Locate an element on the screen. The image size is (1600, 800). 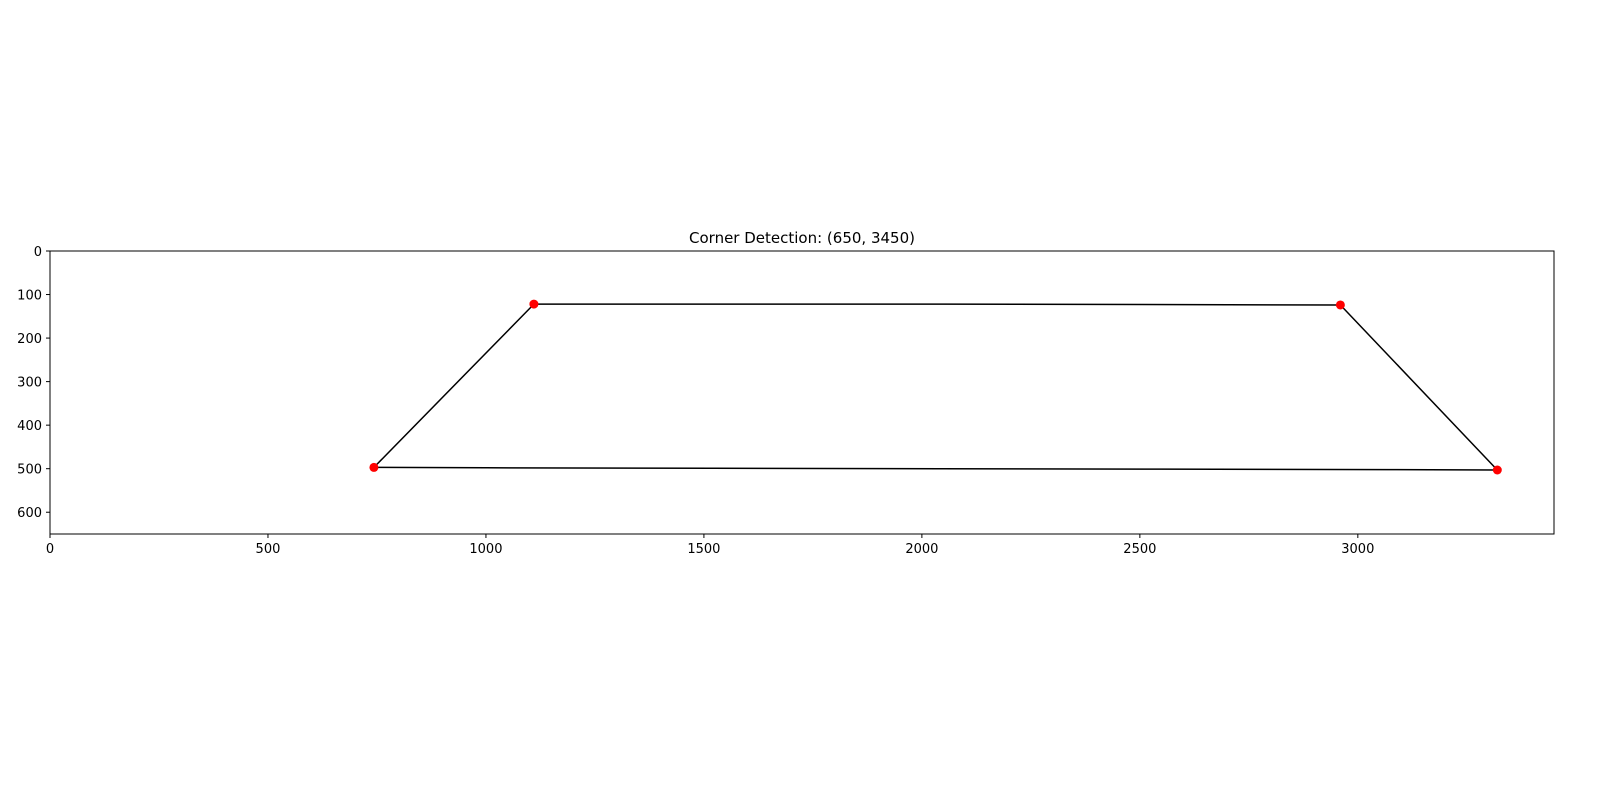
x-axis: 0 500 1000 1500 2000 2500 3000 is located at coordinates (710, 545).